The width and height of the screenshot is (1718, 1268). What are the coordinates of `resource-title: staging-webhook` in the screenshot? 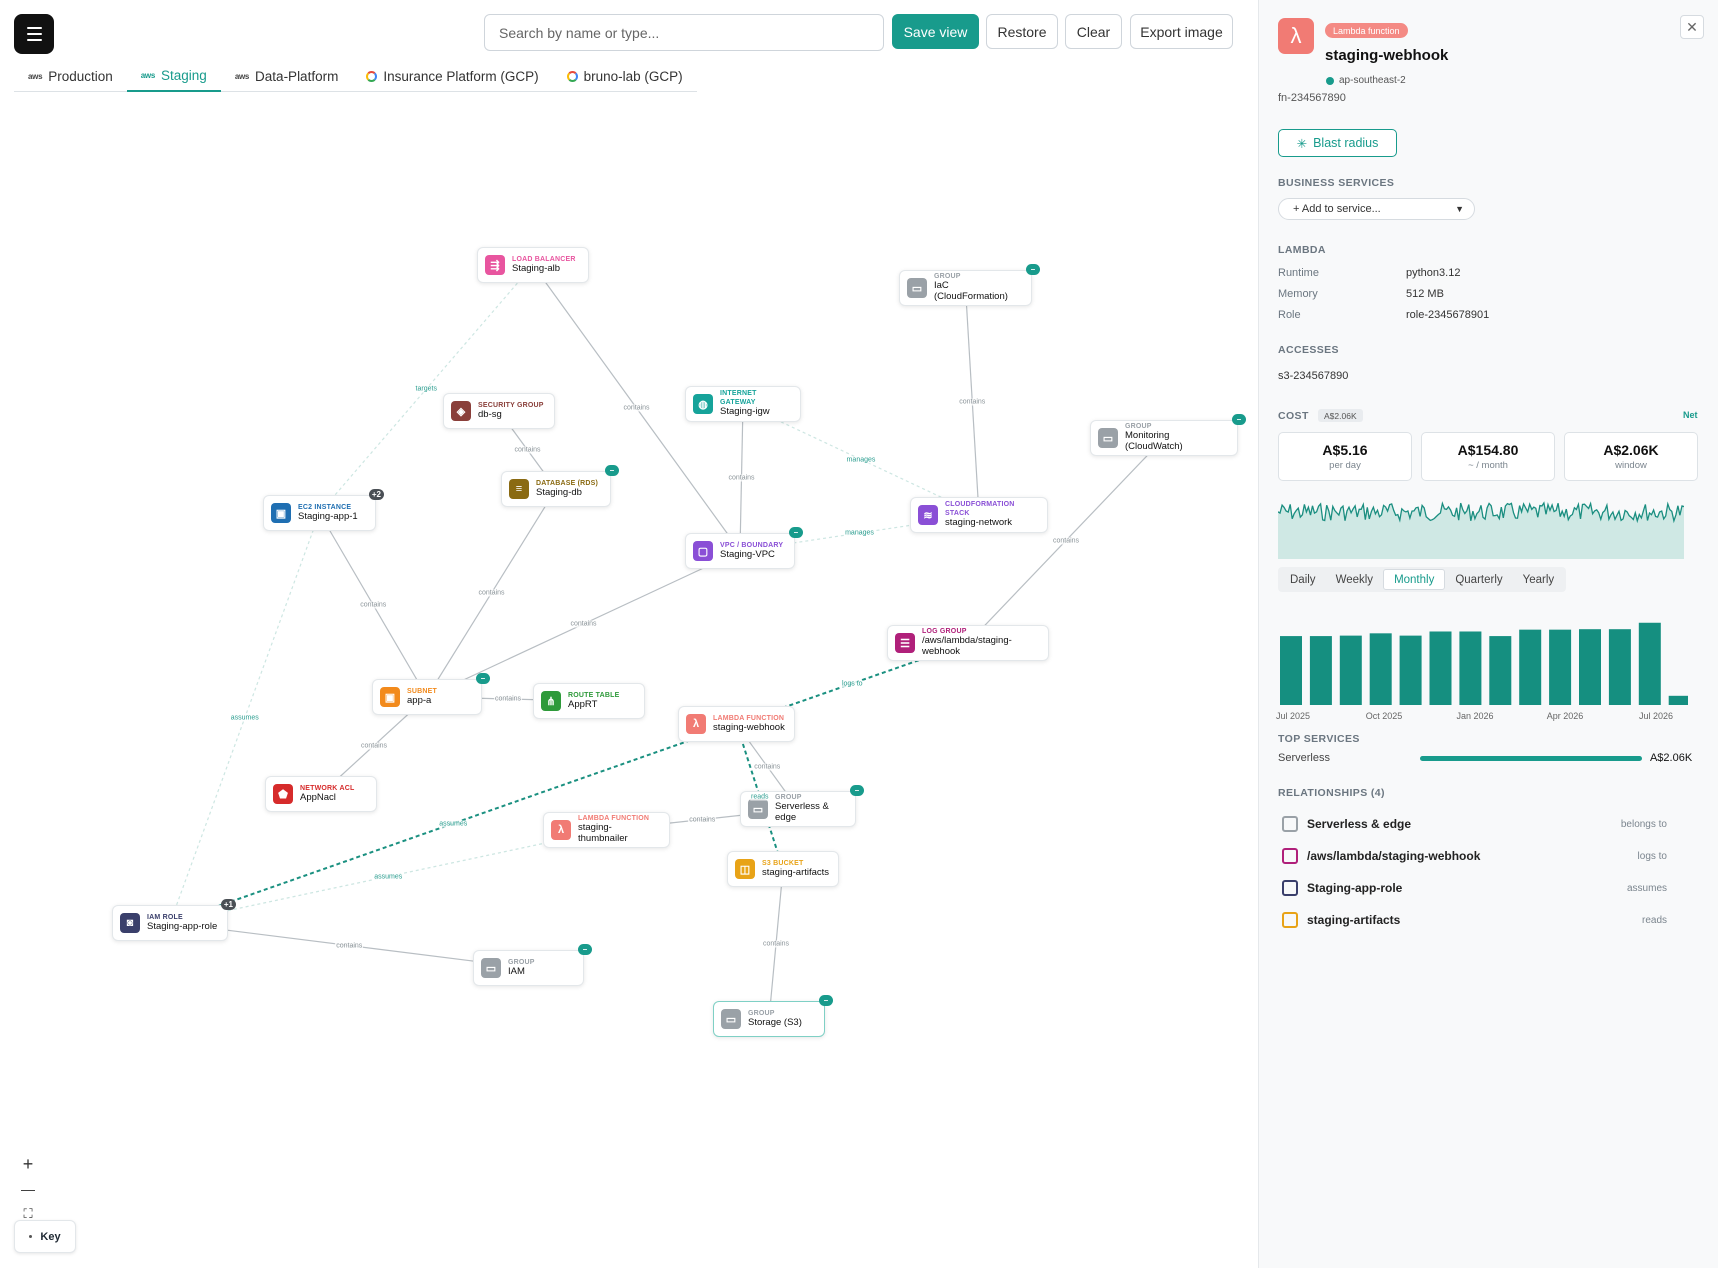 It's located at (1387, 55).